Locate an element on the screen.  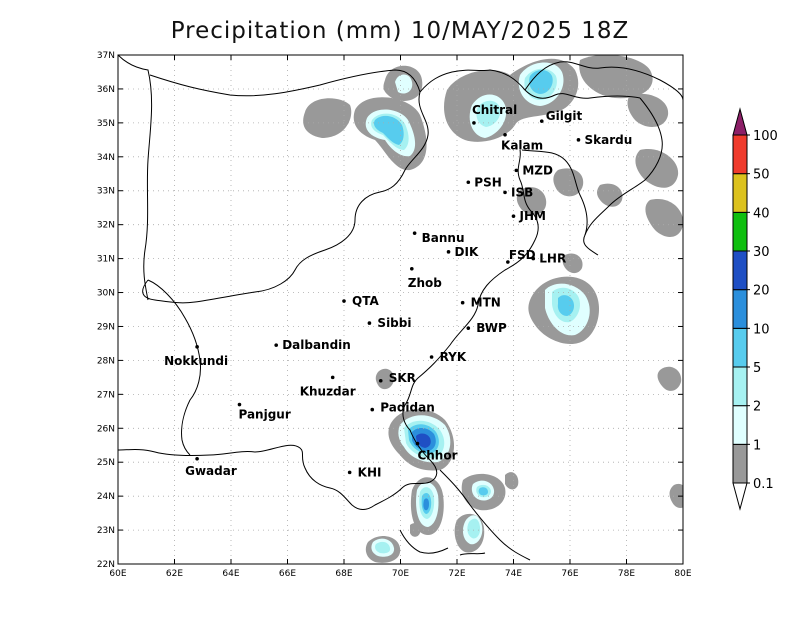
y-tick-label: 28N is located at coordinates (106, 361).